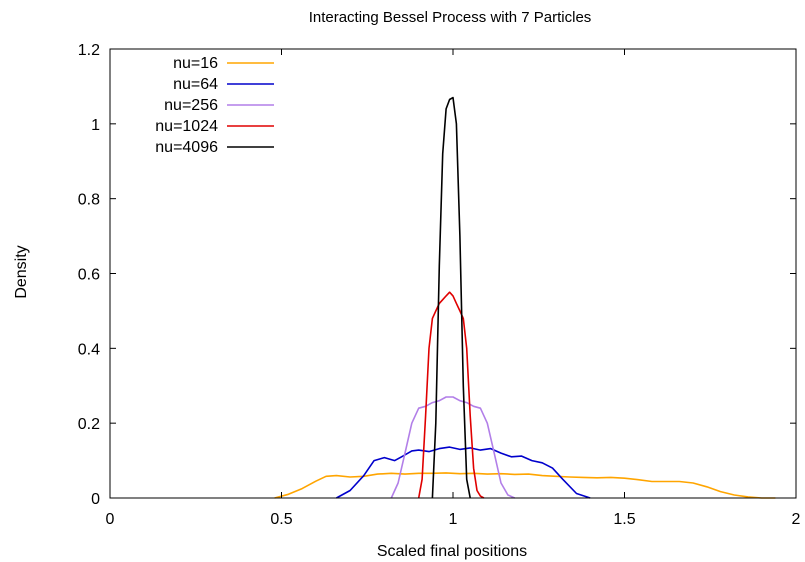  I want to click on x-tick-label: 1.5, so click(624, 519).